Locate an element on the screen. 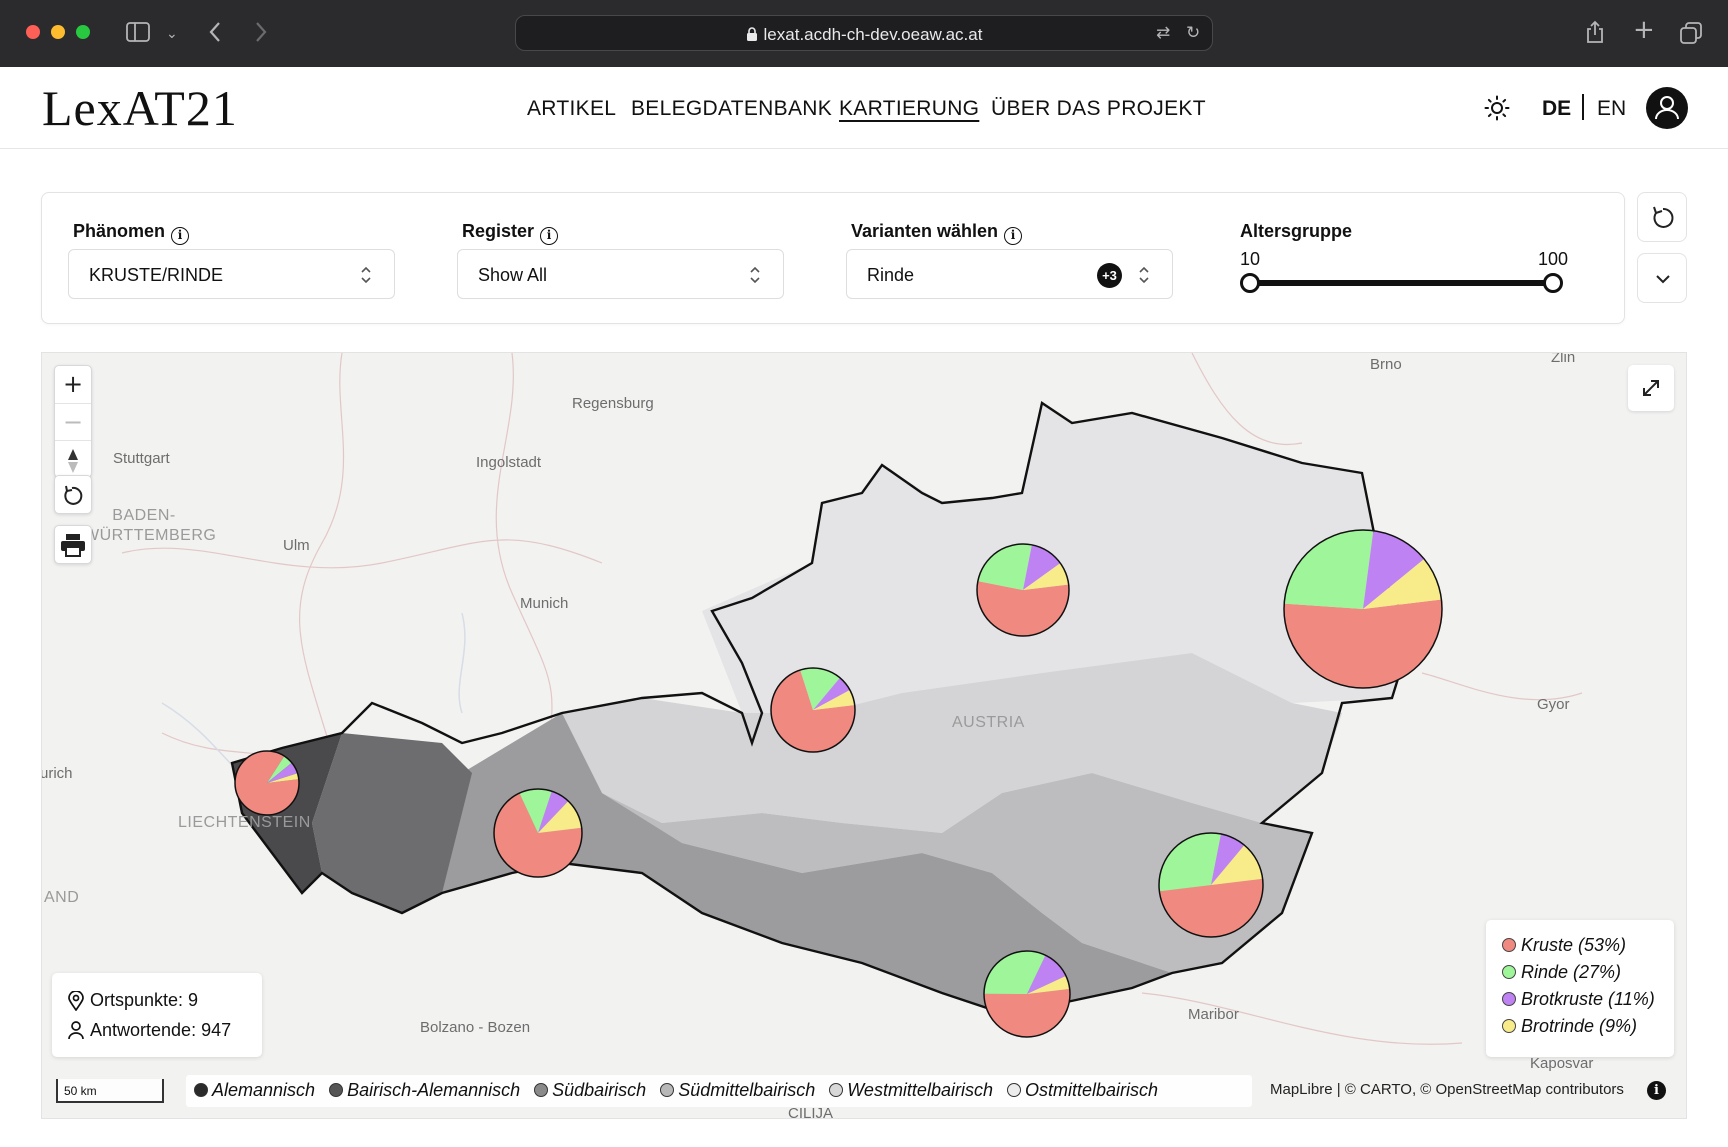 This screenshot has height=1147, width=1728. reset-filters-button is located at coordinates (1662, 217).